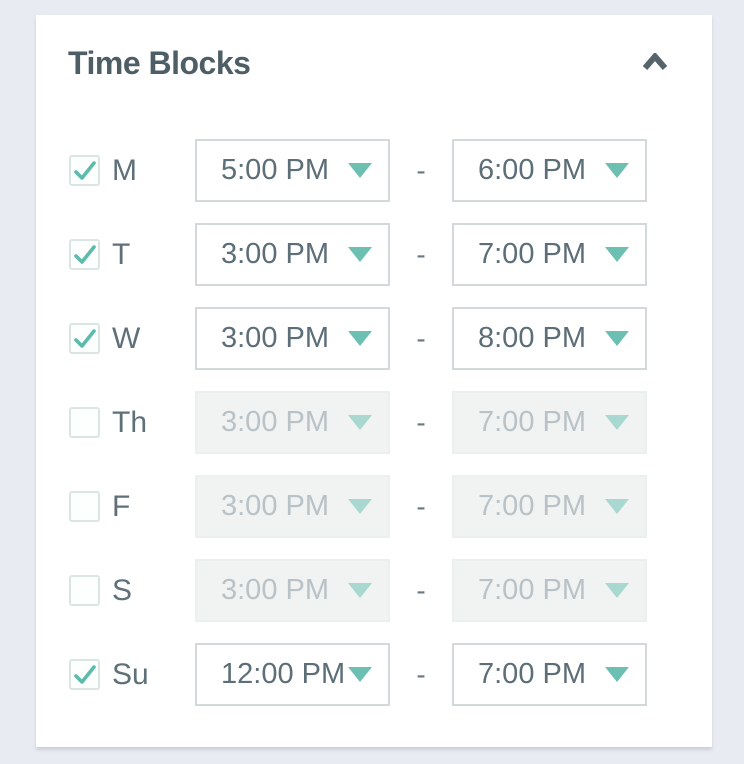 The width and height of the screenshot is (744, 764). I want to click on end-time-select: 8:00 PM, so click(549, 338).